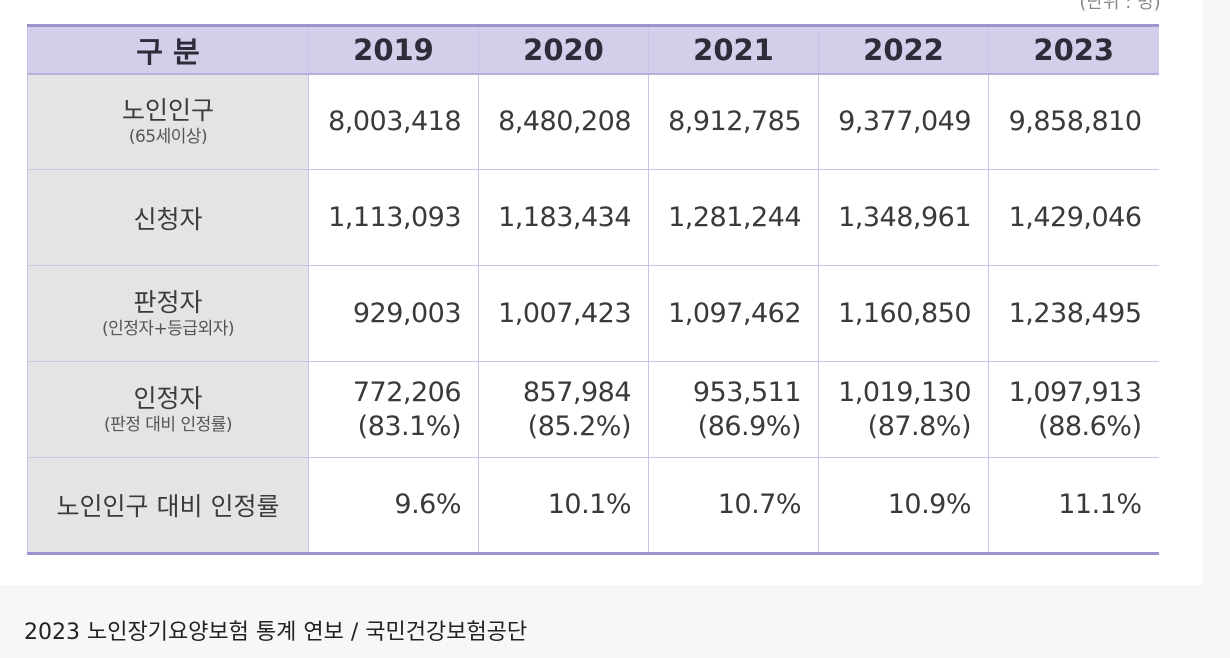 This screenshot has height=658, width=1230. What do you see at coordinates (563, 313) in the screenshot?
I see `table-cell: 1,007,423` at bounding box center [563, 313].